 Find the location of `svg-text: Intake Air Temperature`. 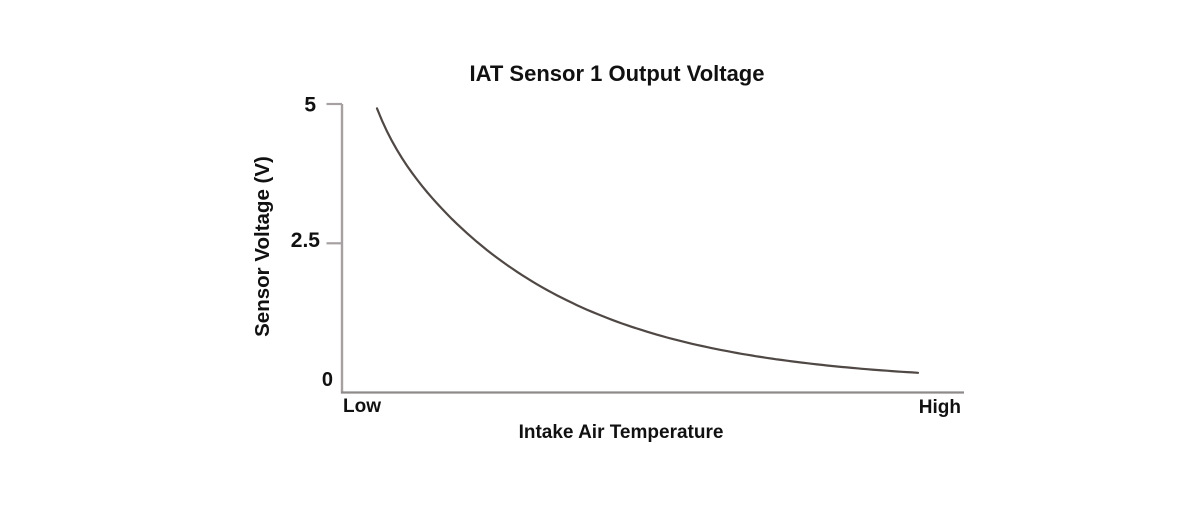

svg-text: Intake Air Temperature is located at coordinates (621, 432).